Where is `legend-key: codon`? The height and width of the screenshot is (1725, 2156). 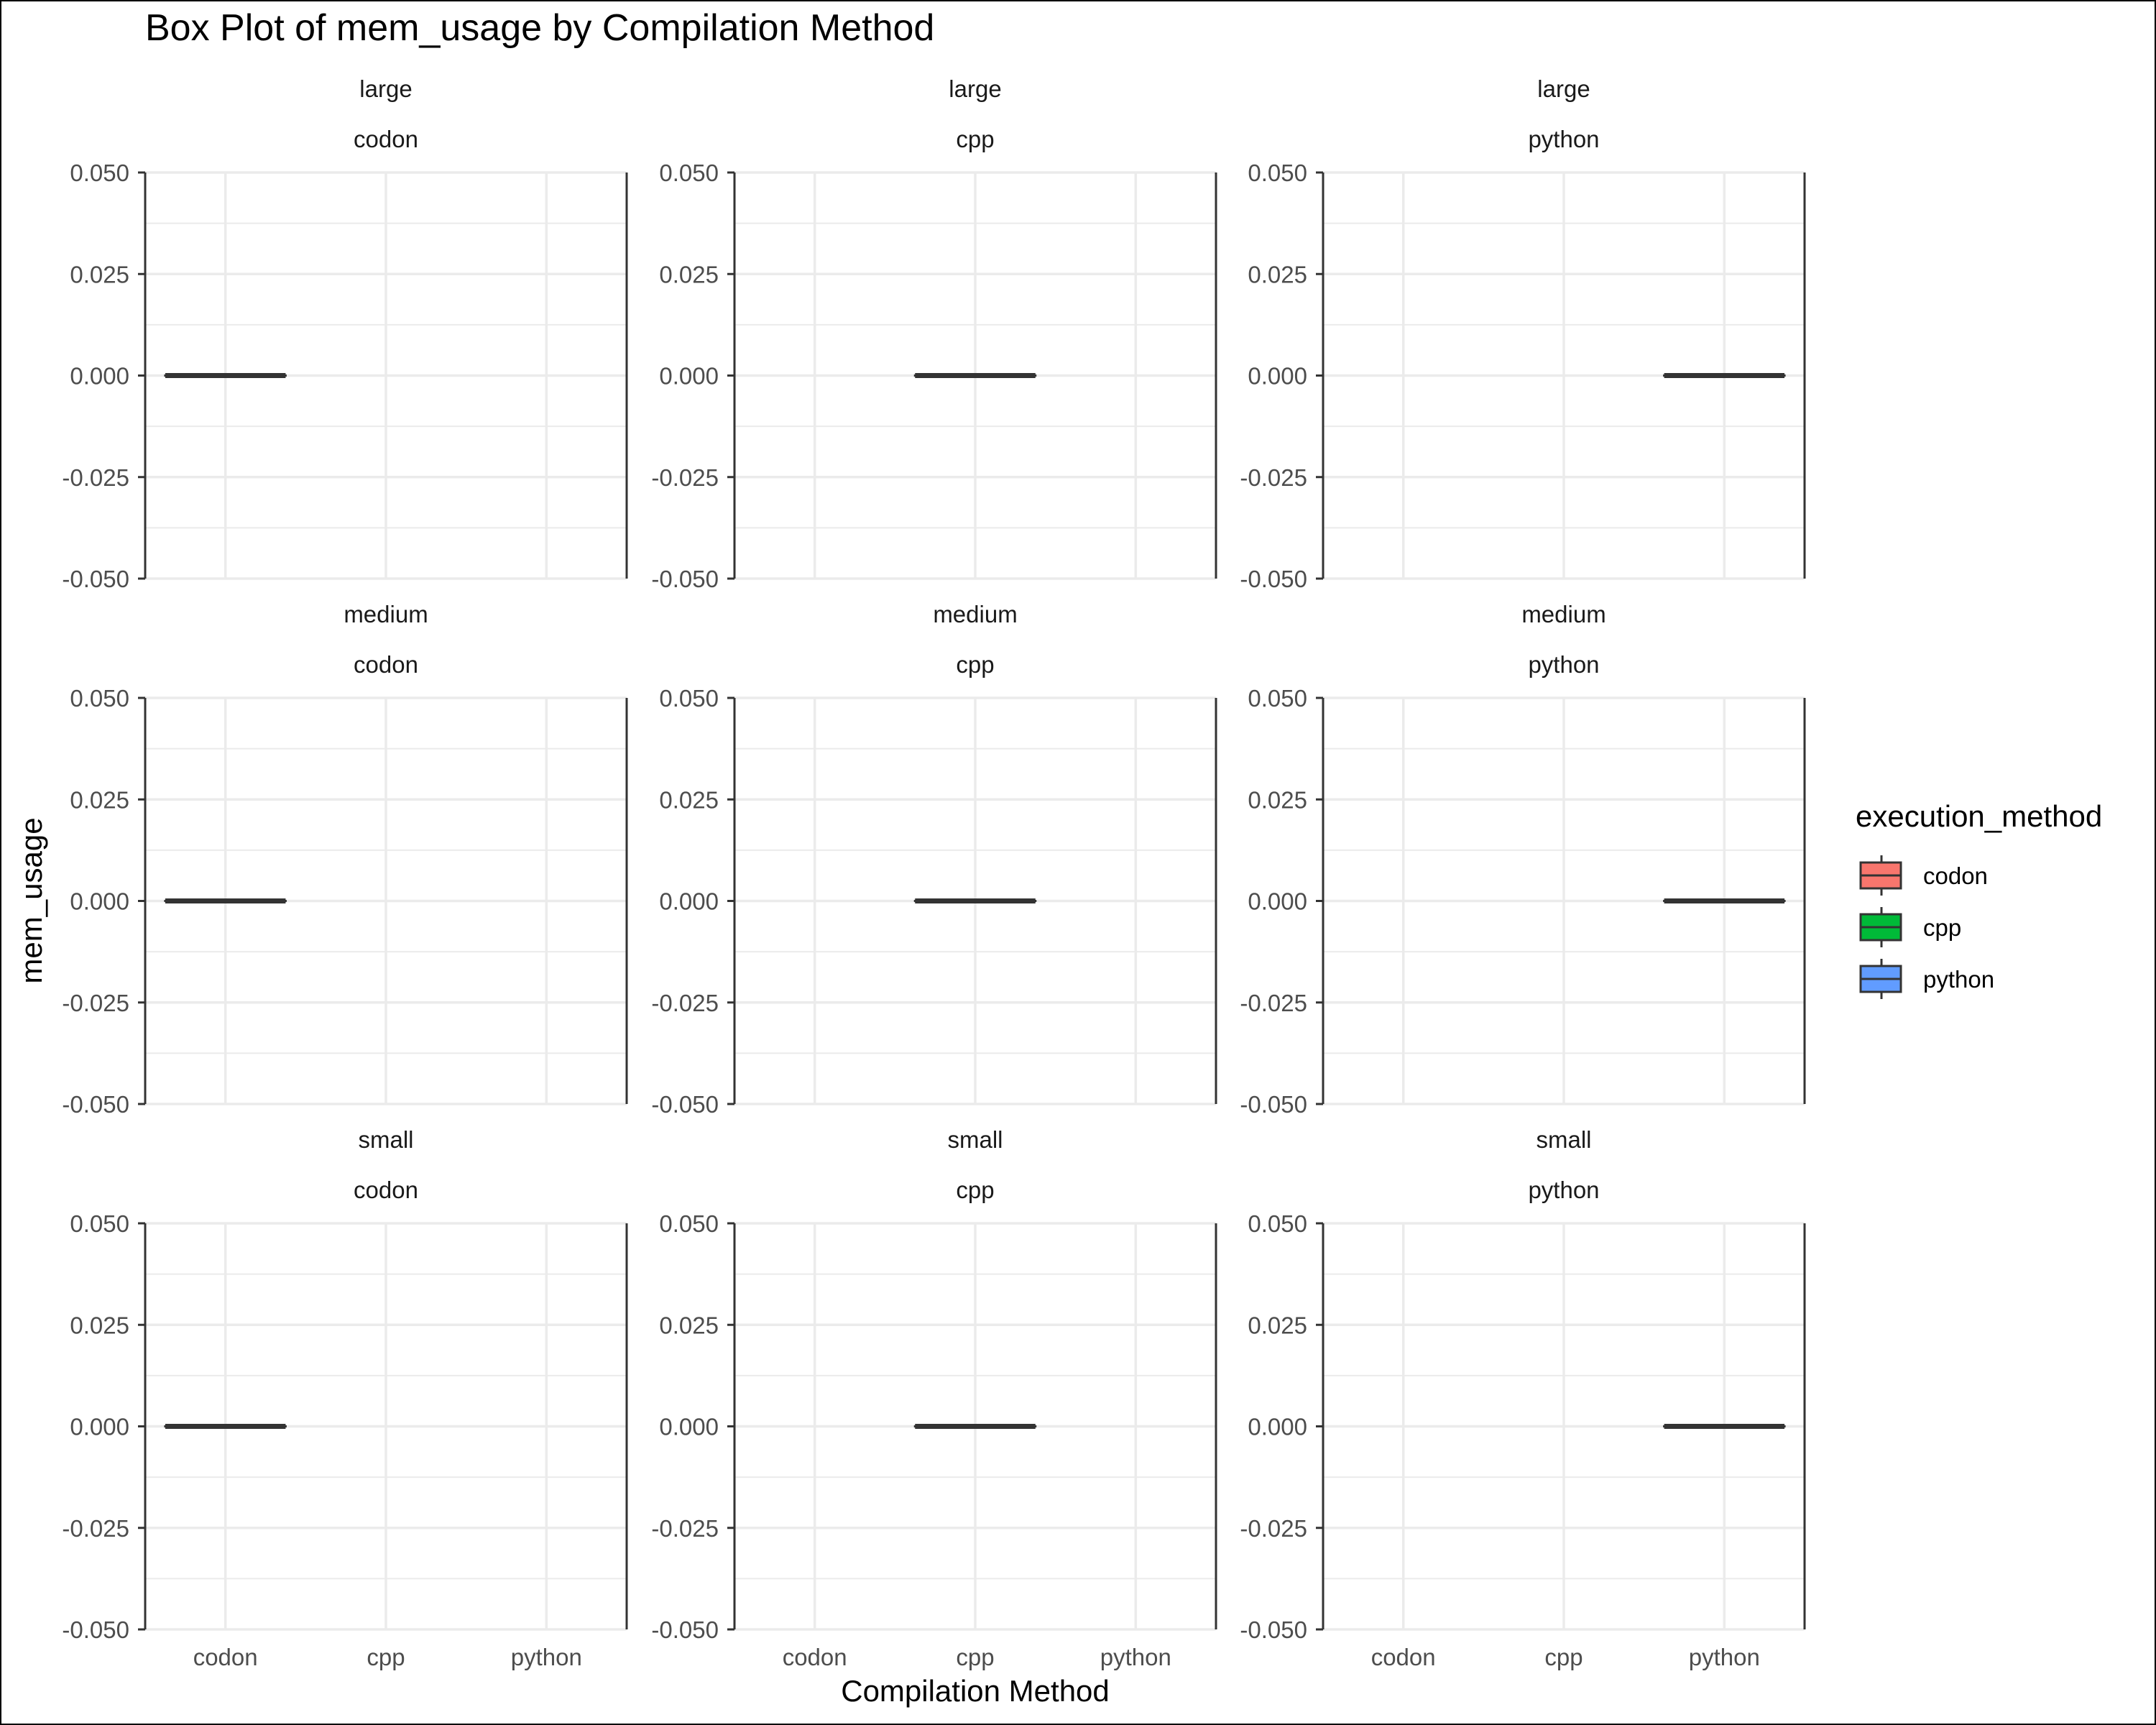
legend-key: codon is located at coordinates (1924, 875).